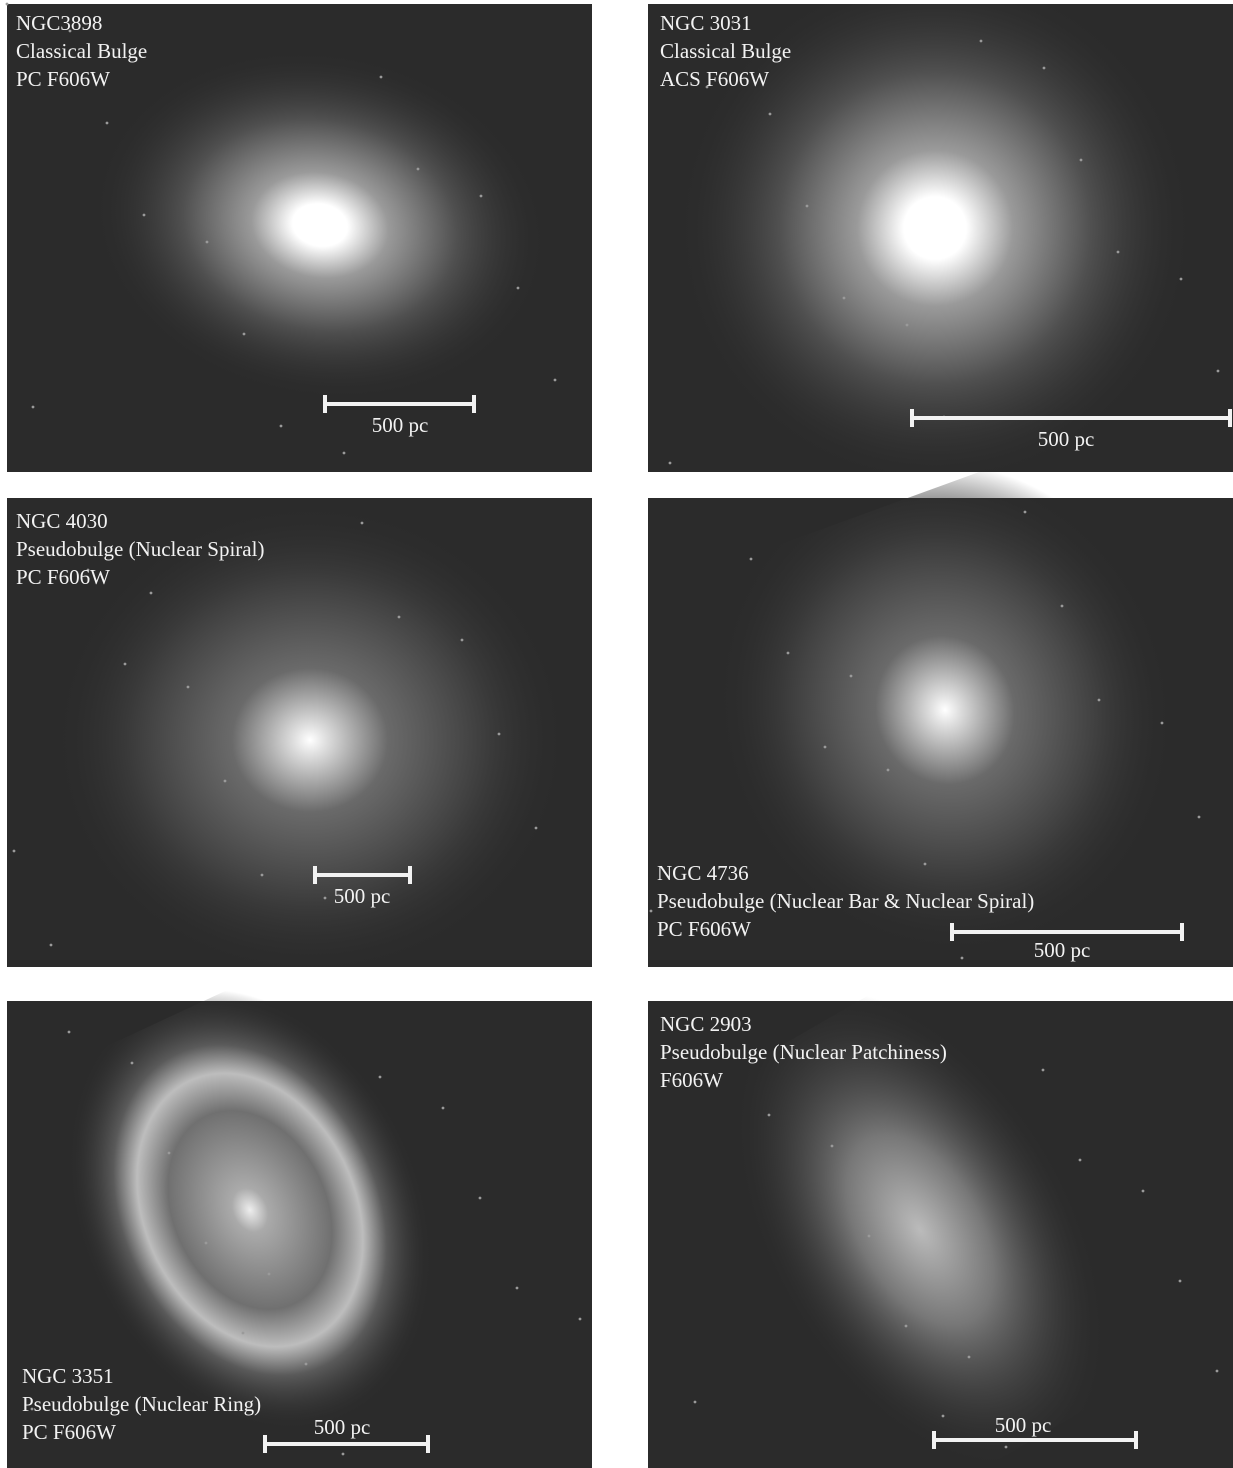 The width and height of the screenshot is (1233, 1468). I want to click on panel-label: NGC 2903, so click(706, 1024).